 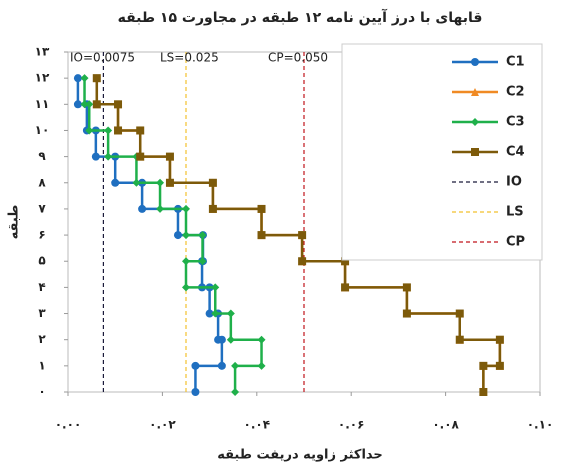 I want to click on legend-label: LS, so click(x=515, y=212).